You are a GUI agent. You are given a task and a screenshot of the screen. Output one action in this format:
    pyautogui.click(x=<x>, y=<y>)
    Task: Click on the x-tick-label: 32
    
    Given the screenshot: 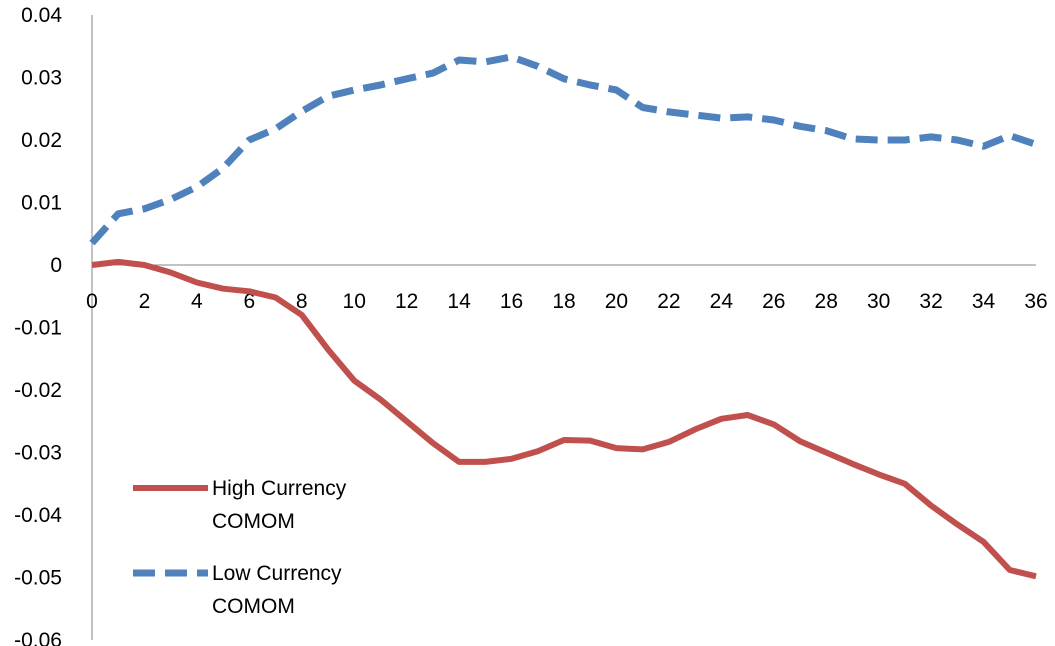 What is the action you would take?
    pyautogui.click(x=930, y=301)
    